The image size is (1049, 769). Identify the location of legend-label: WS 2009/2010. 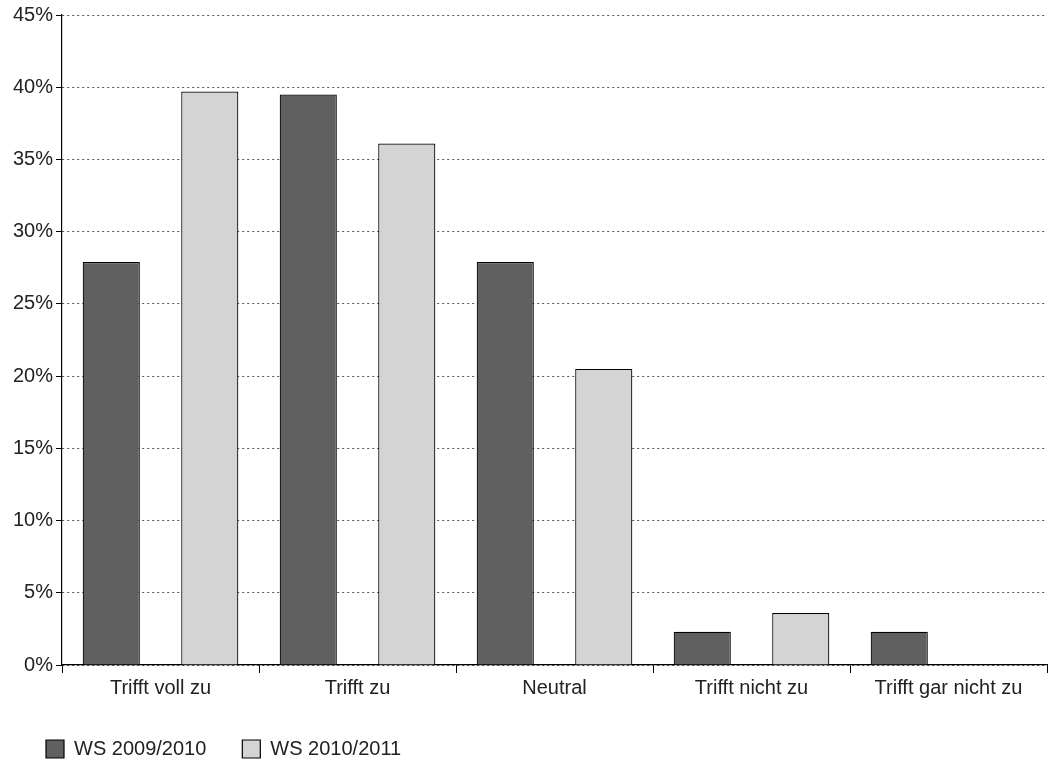
(140, 747).